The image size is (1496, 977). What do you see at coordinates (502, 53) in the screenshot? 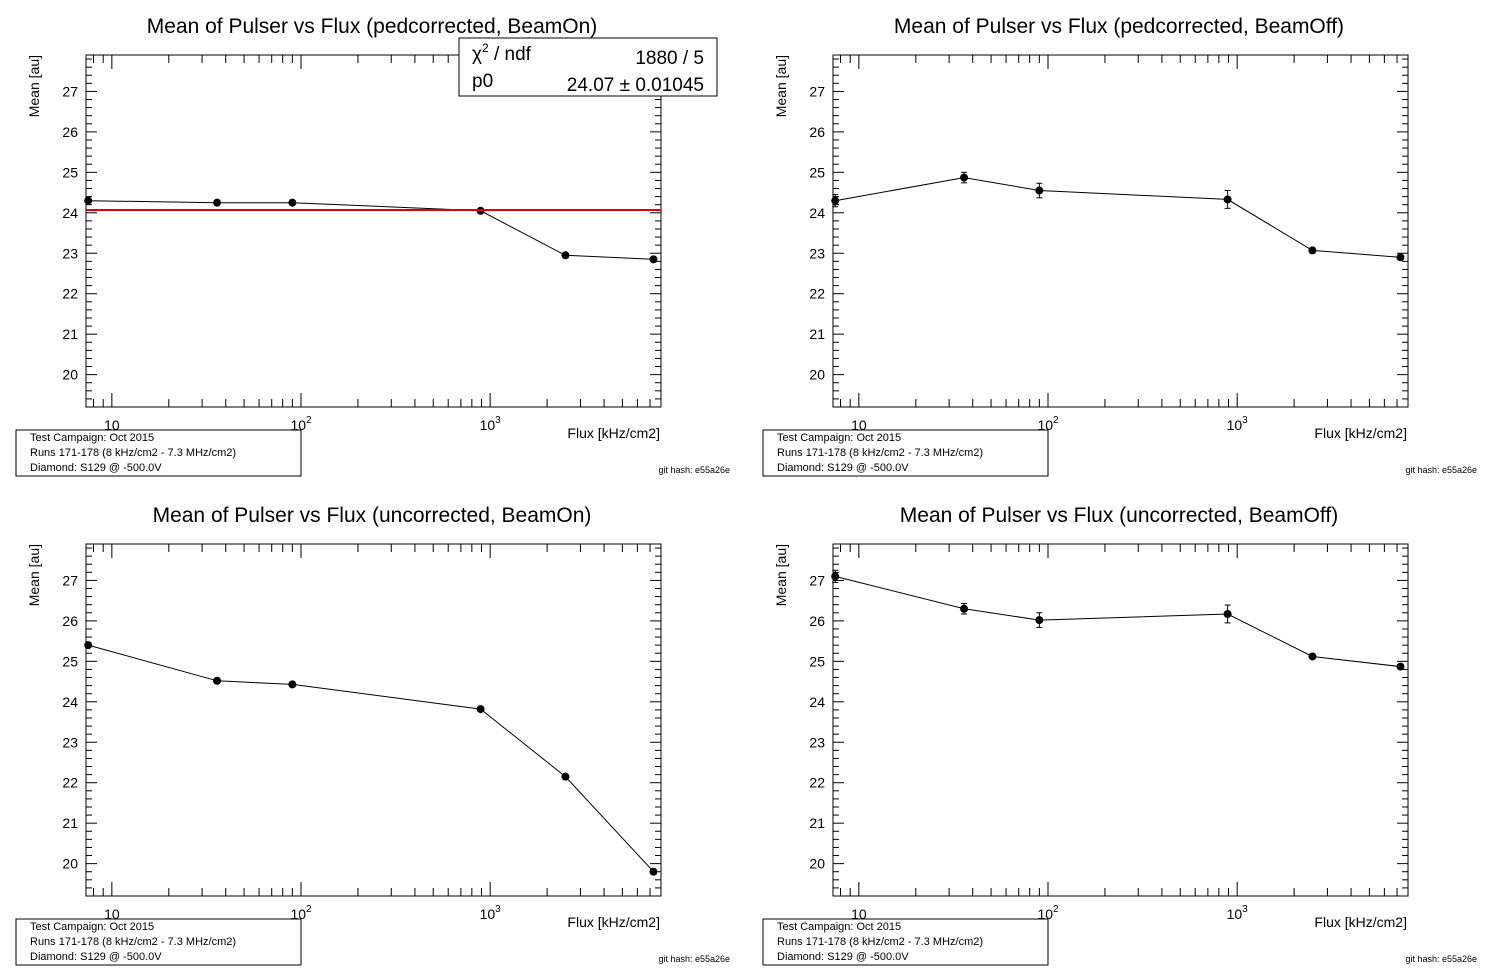
I see `fit-stat-label: χ2 / ndf` at bounding box center [502, 53].